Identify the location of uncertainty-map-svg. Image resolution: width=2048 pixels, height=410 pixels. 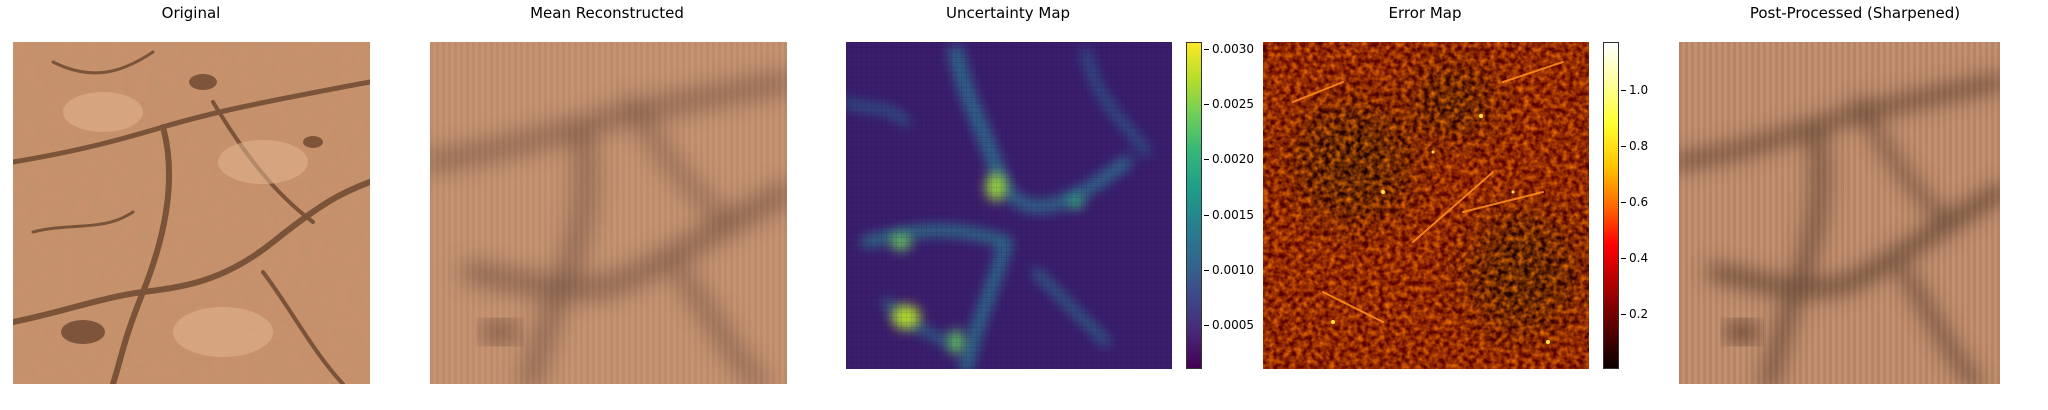
(1009, 205).